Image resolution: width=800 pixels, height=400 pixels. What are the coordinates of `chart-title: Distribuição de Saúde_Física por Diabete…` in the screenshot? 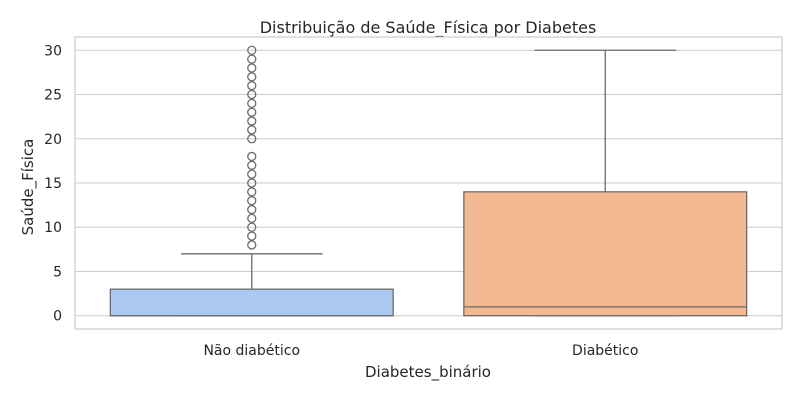 It's located at (428, 28).